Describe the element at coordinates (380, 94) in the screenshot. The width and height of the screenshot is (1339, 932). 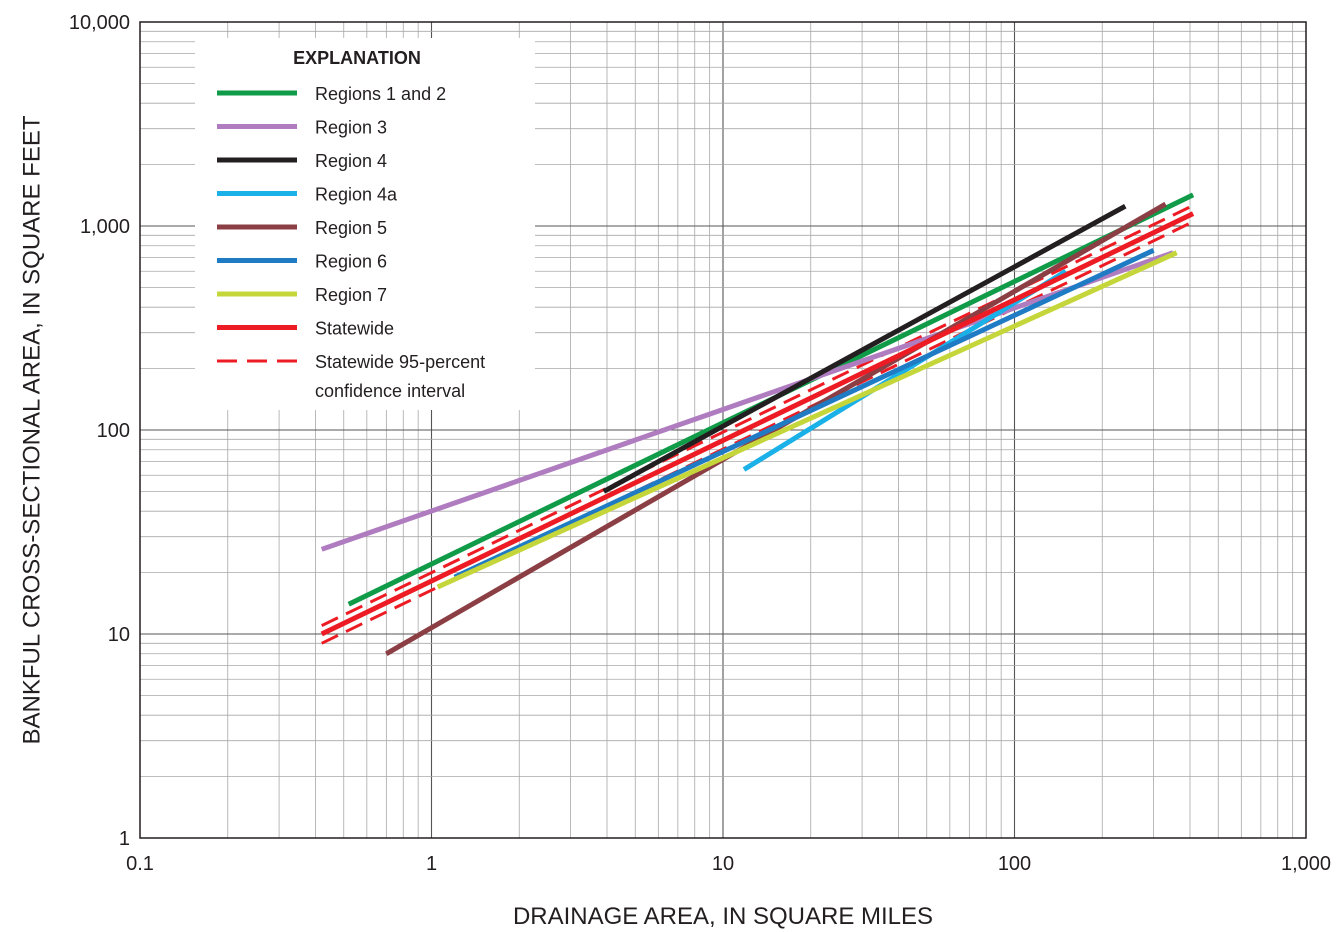
I see `legend-label-regions-1-and-2: Regions 1 and 2` at that location.